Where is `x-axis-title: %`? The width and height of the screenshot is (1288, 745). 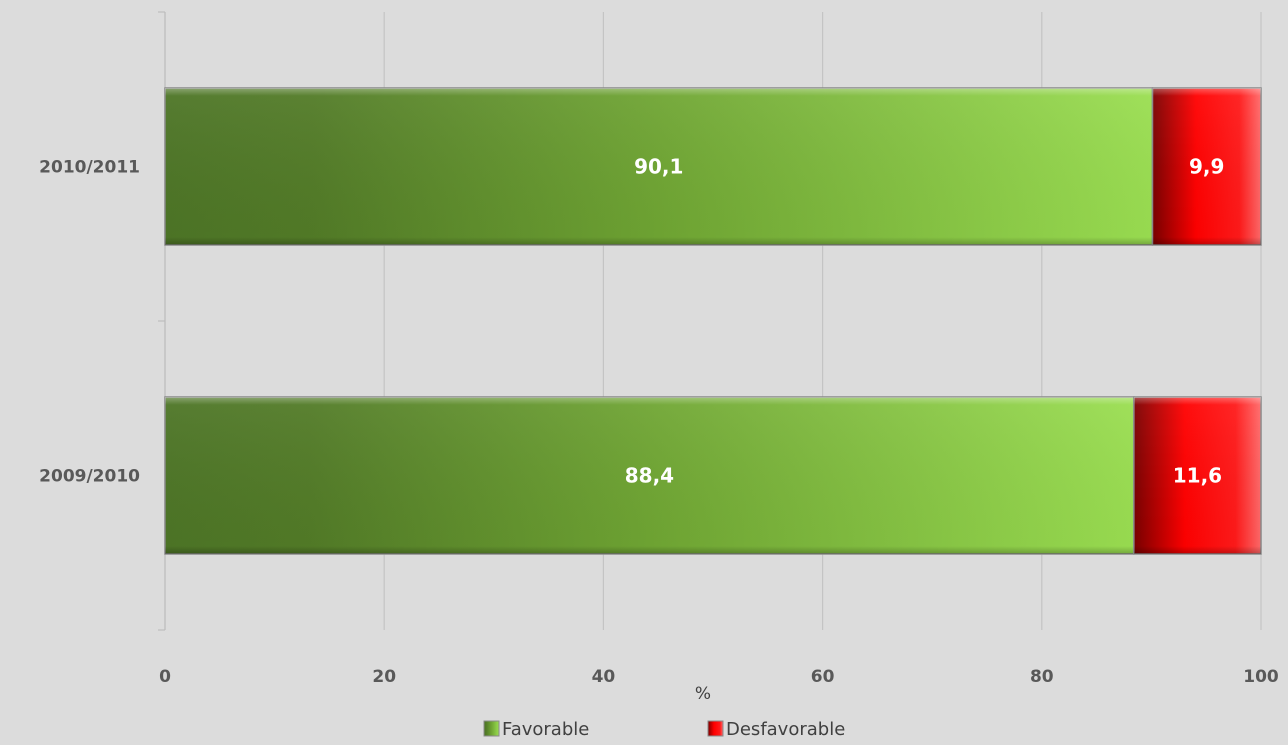
x-axis-title: % is located at coordinates (703, 694).